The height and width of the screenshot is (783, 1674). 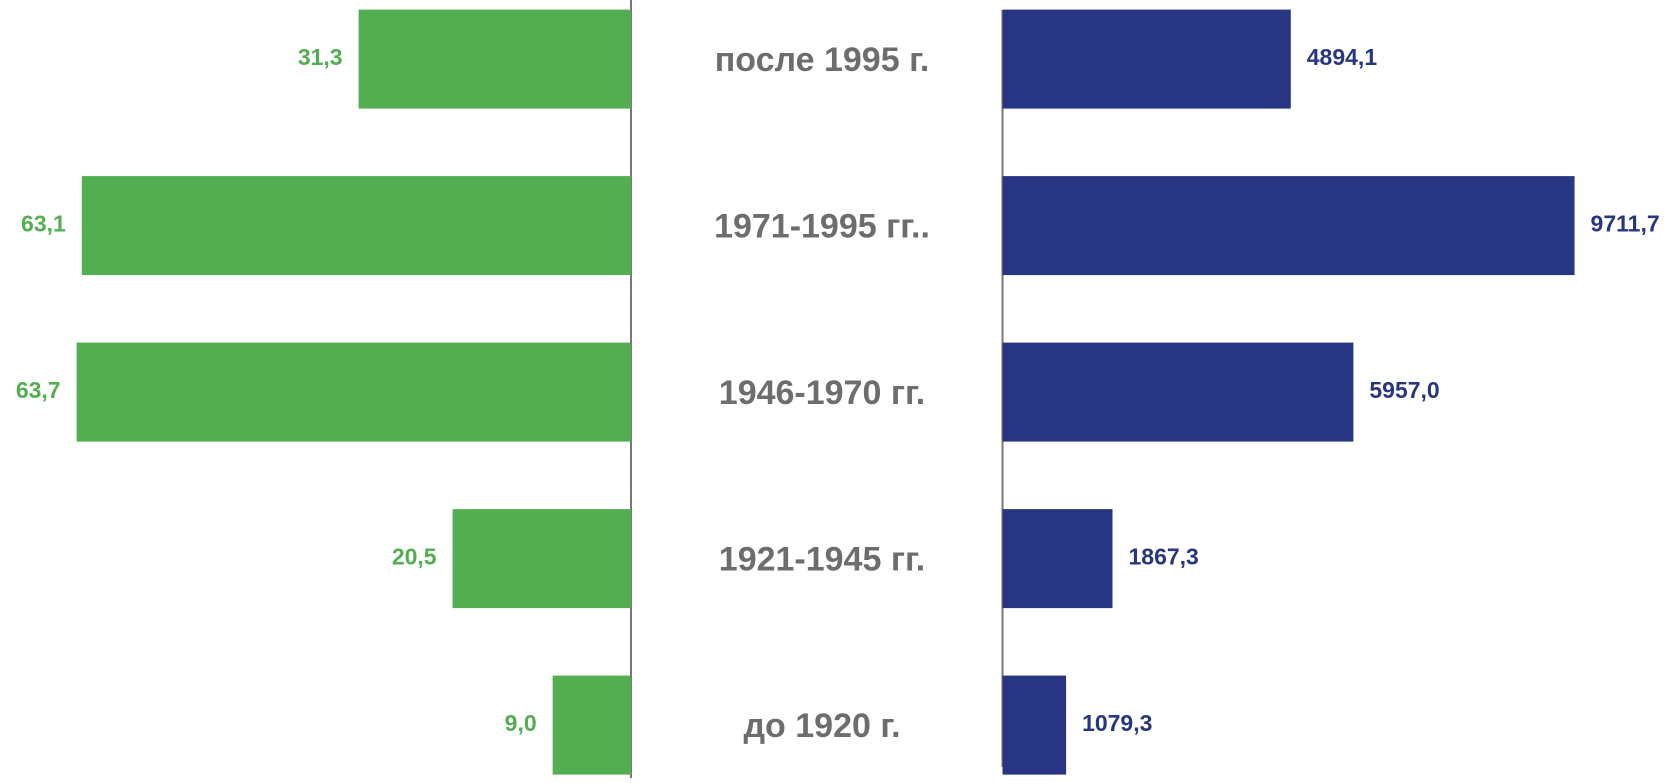 What do you see at coordinates (821, 726) in the screenshot?
I see `category-label: до 1920 г.` at bounding box center [821, 726].